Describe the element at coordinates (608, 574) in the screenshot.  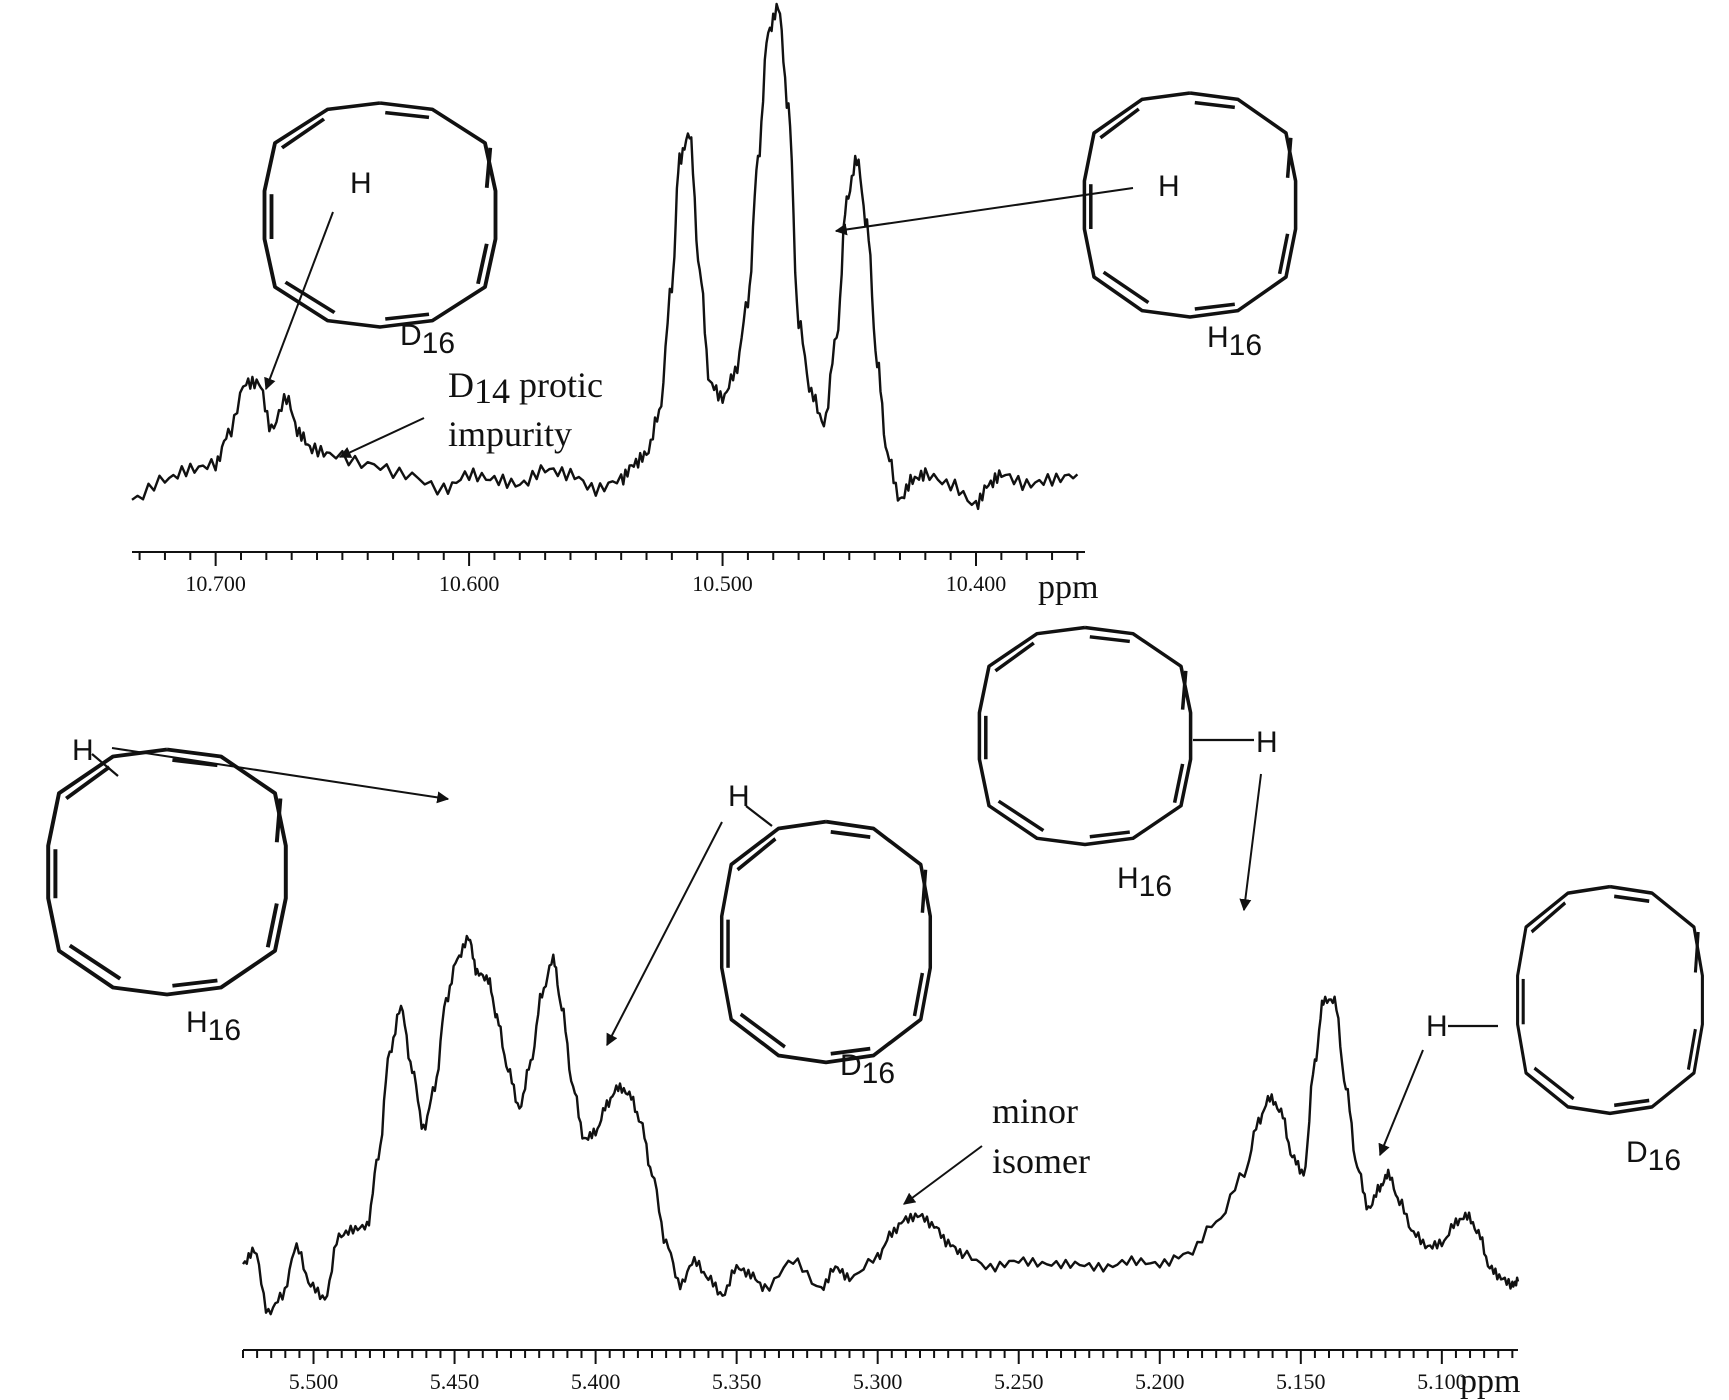
I see `top-x-ticks: 10.700 10.600 10.500 10.400` at that location.